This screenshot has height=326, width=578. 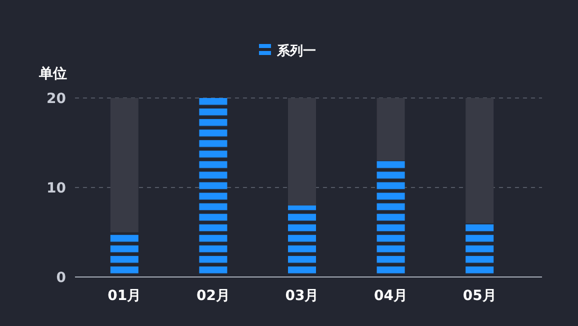 What do you see at coordinates (61, 278) in the screenshot?
I see `y-tick-label: 0` at bounding box center [61, 278].